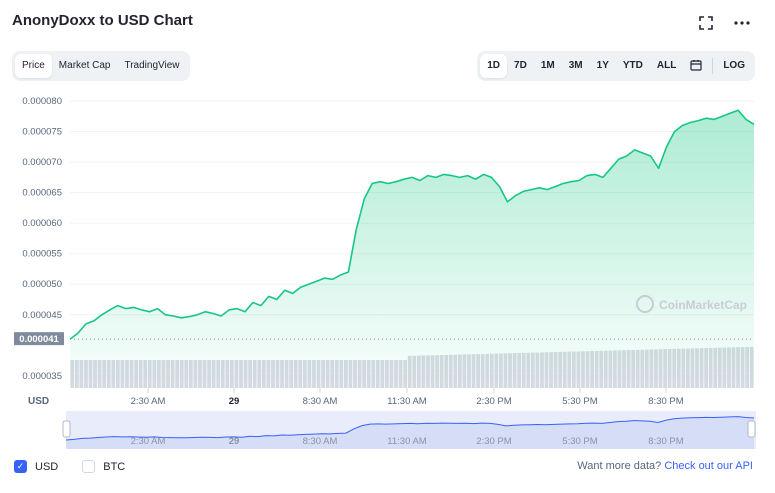  I want to click on btc-label: BTC, so click(114, 466).